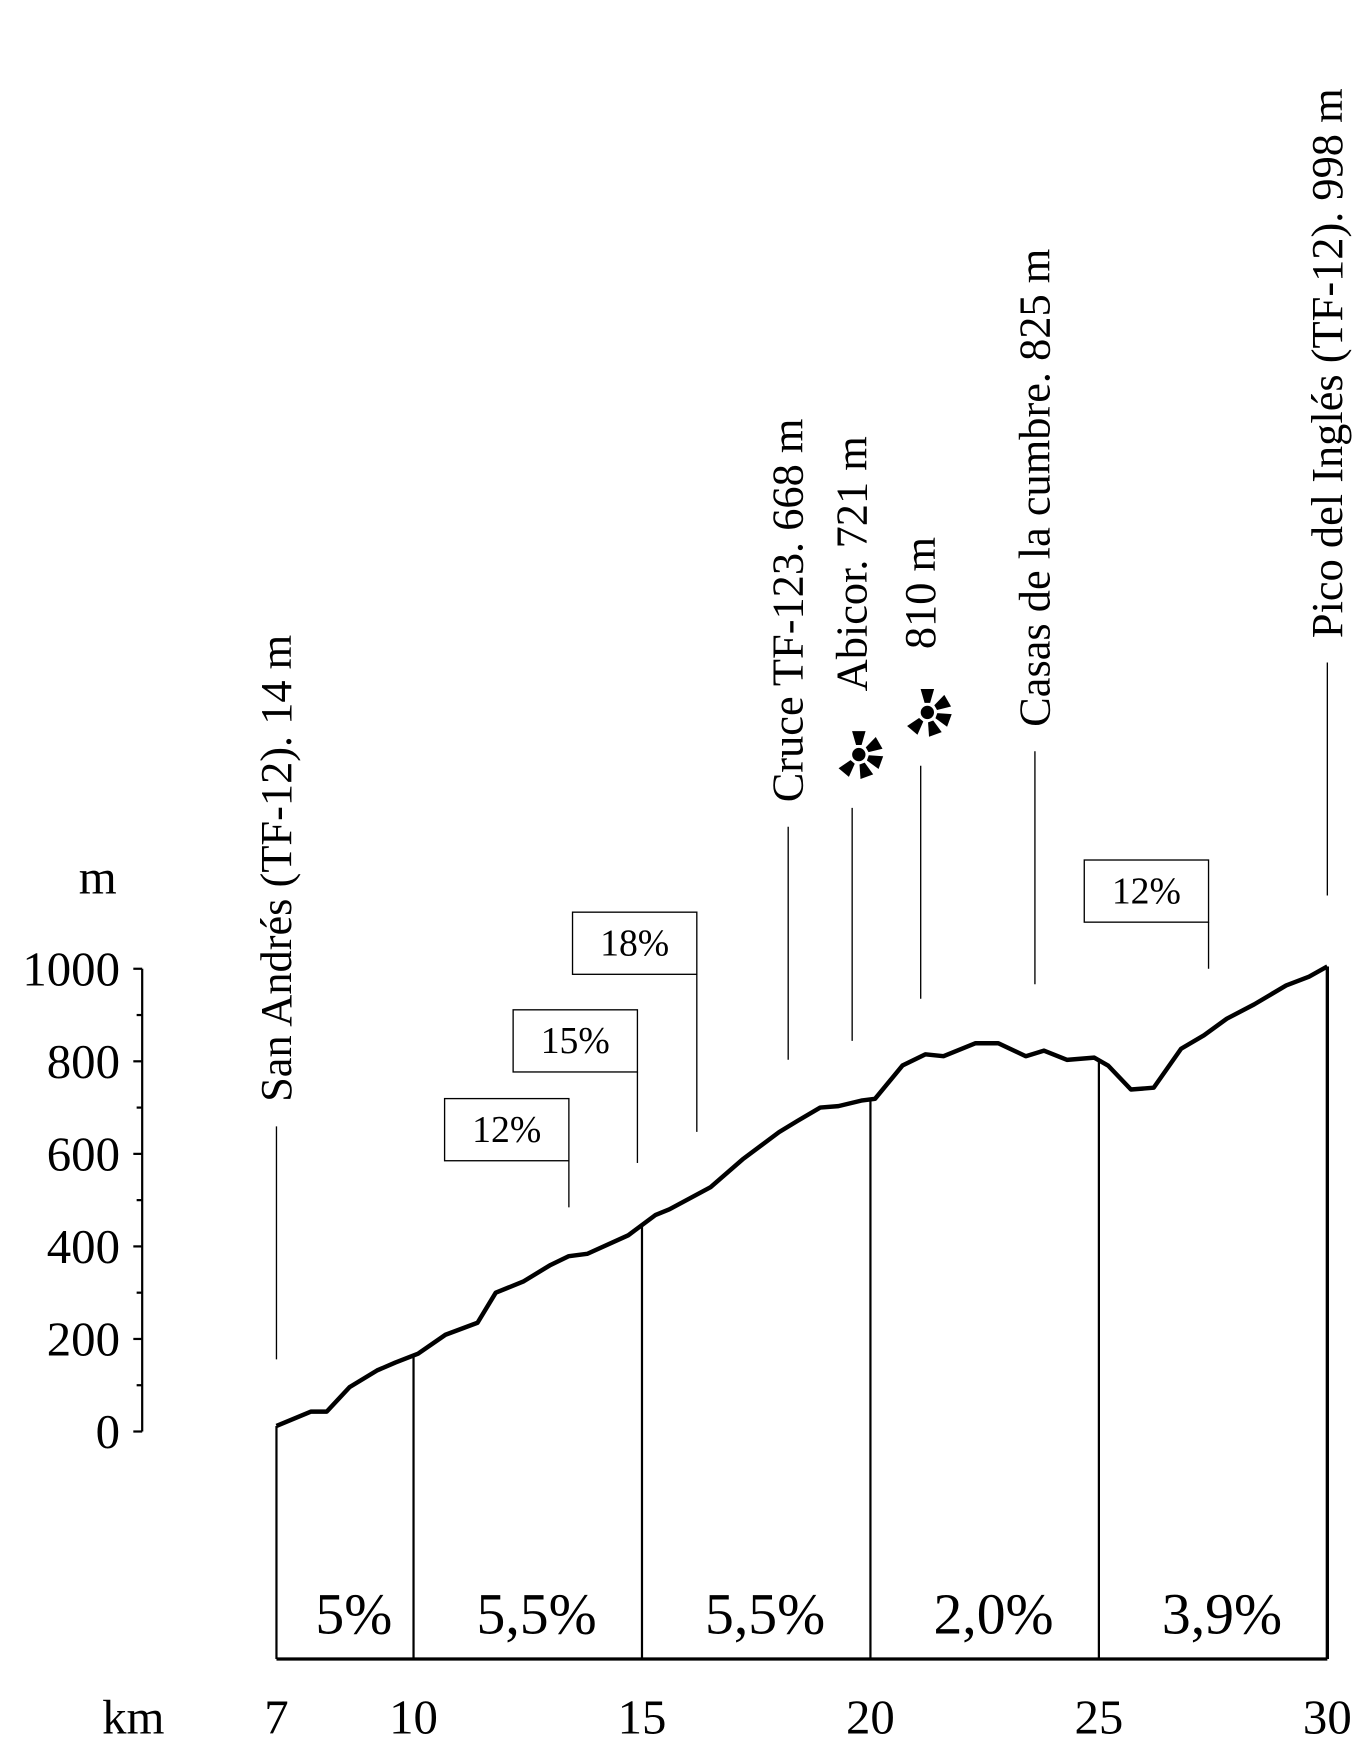  Describe the element at coordinates (642, 1714) in the screenshot. I see `x-tick-label: 15` at that location.